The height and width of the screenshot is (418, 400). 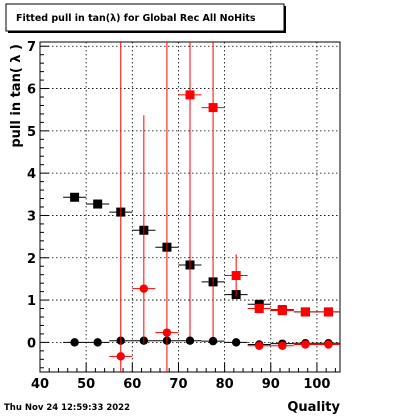 What do you see at coordinates (178, 384) in the screenshot?
I see `x-tick-label: 70` at bounding box center [178, 384].